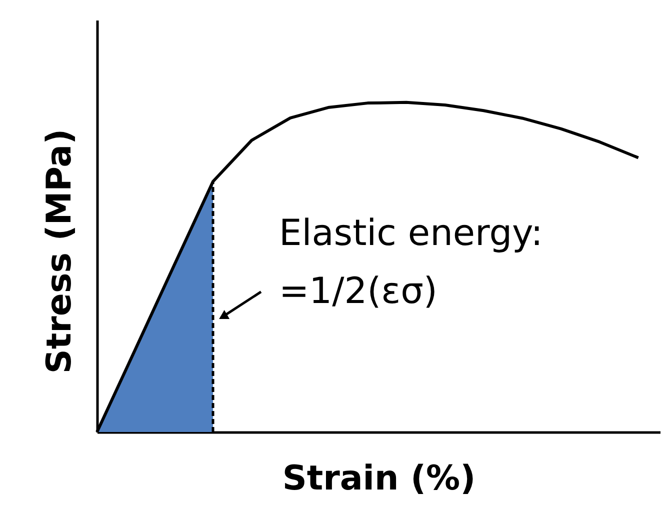 The width and height of the screenshot is (666, 518). I want to click on y-axis-title: Stress (MPa), so click(60, 251).